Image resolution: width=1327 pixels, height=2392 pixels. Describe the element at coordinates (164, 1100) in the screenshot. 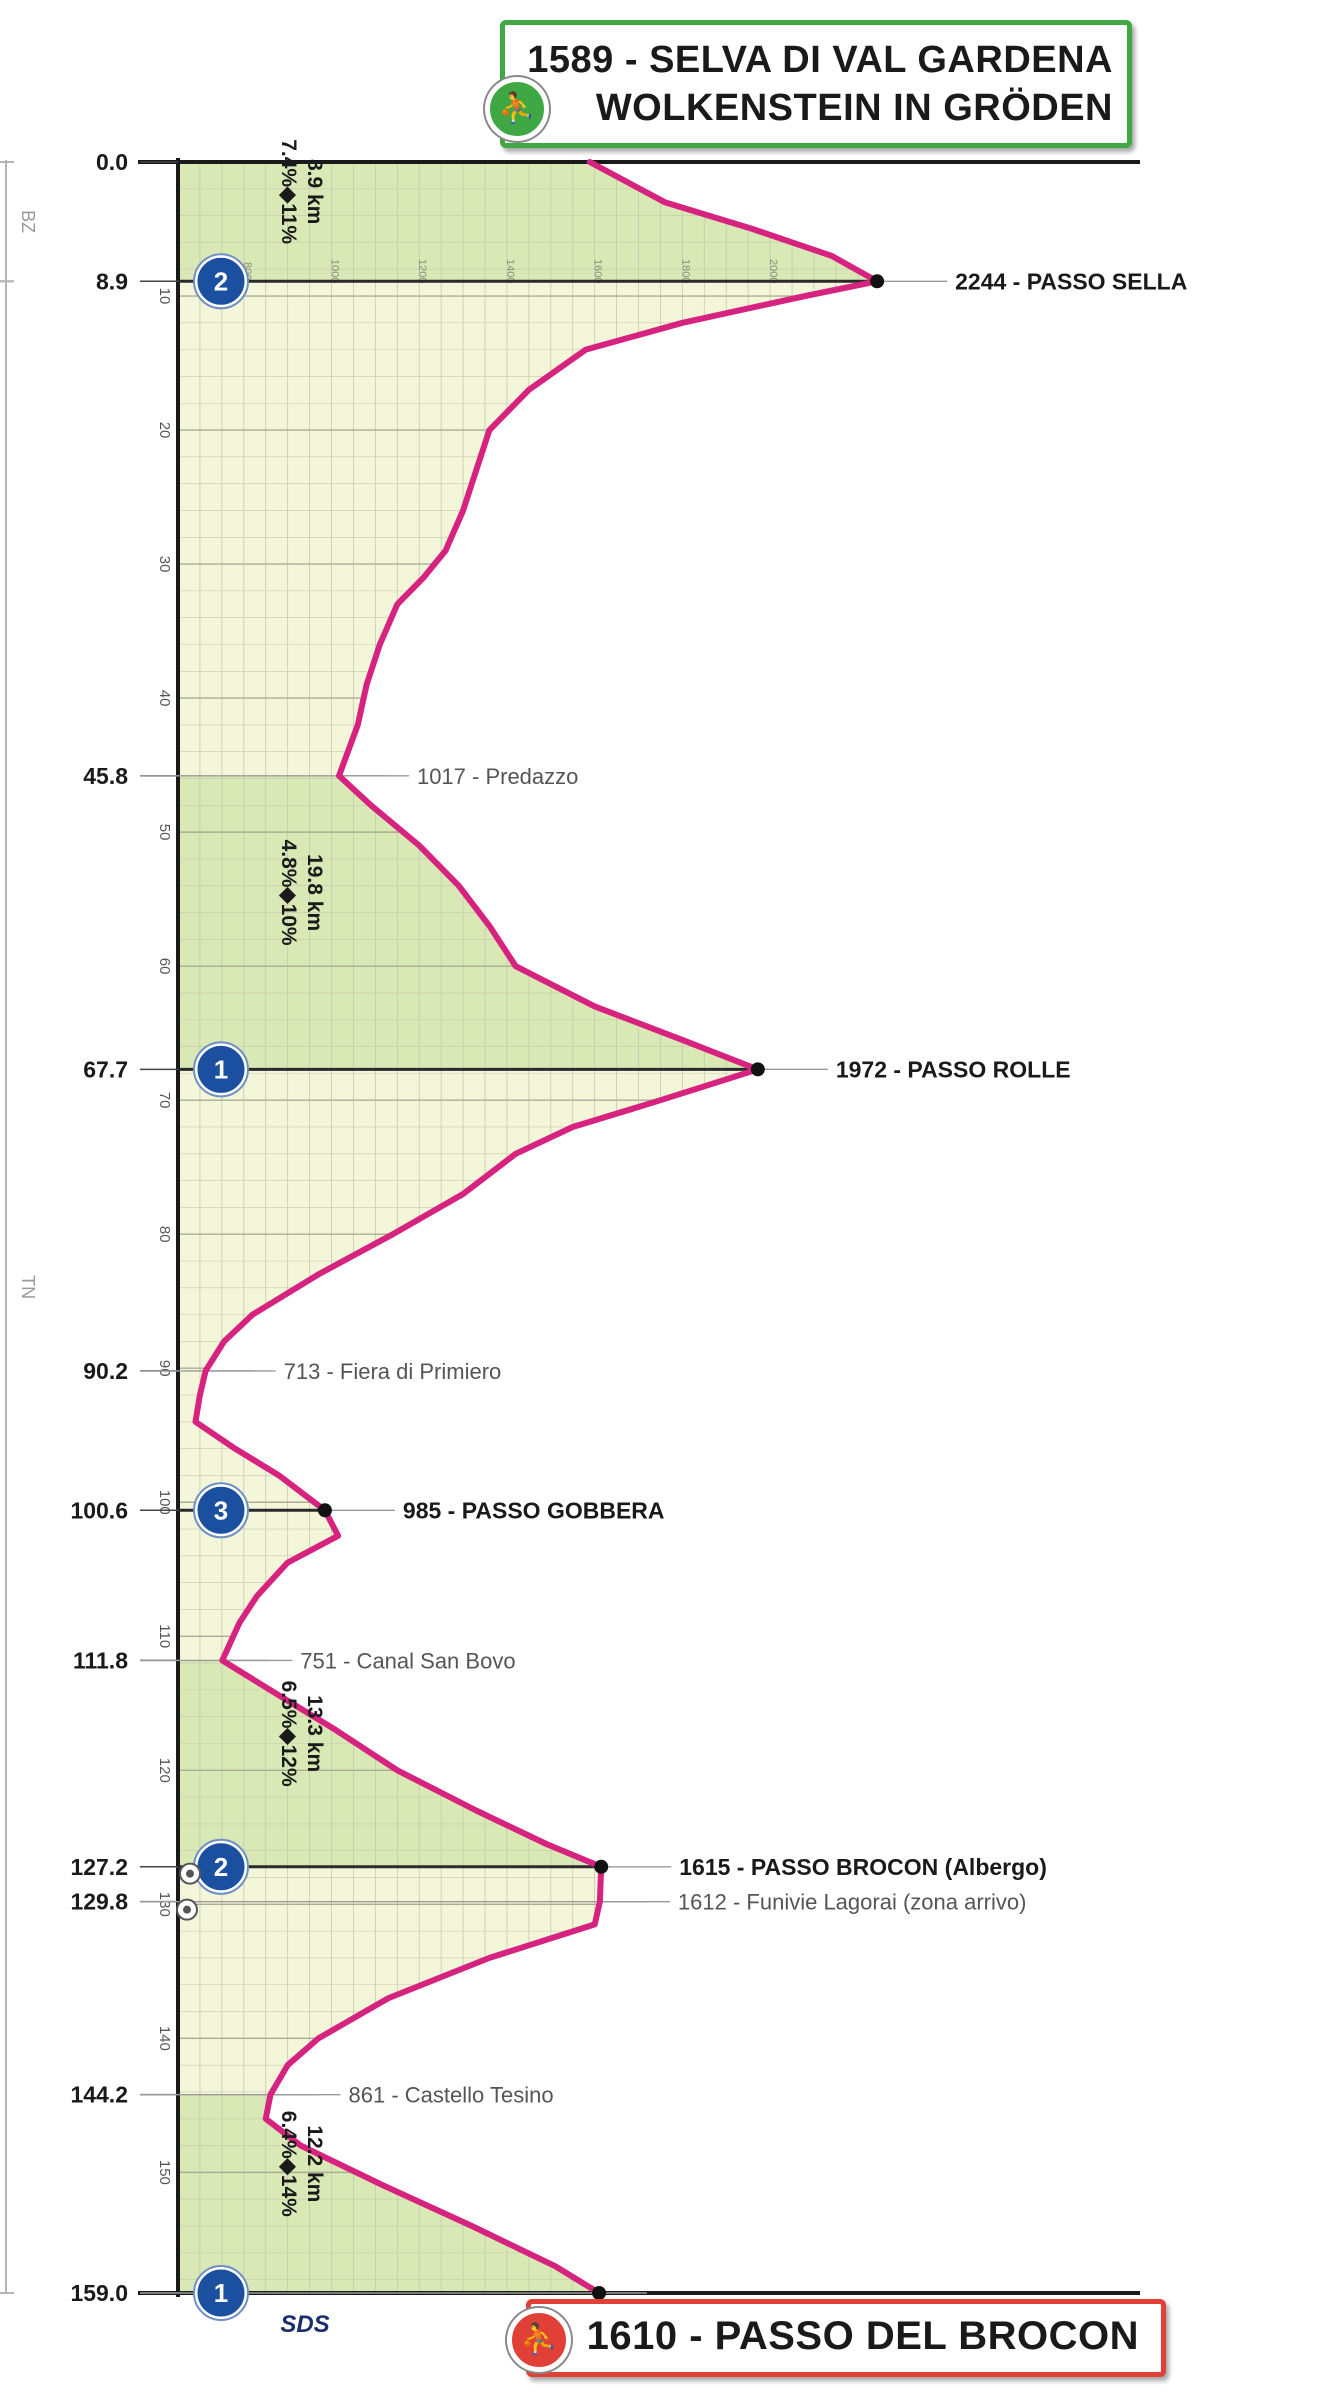

I see `distance-tick-label: 70` at that location.